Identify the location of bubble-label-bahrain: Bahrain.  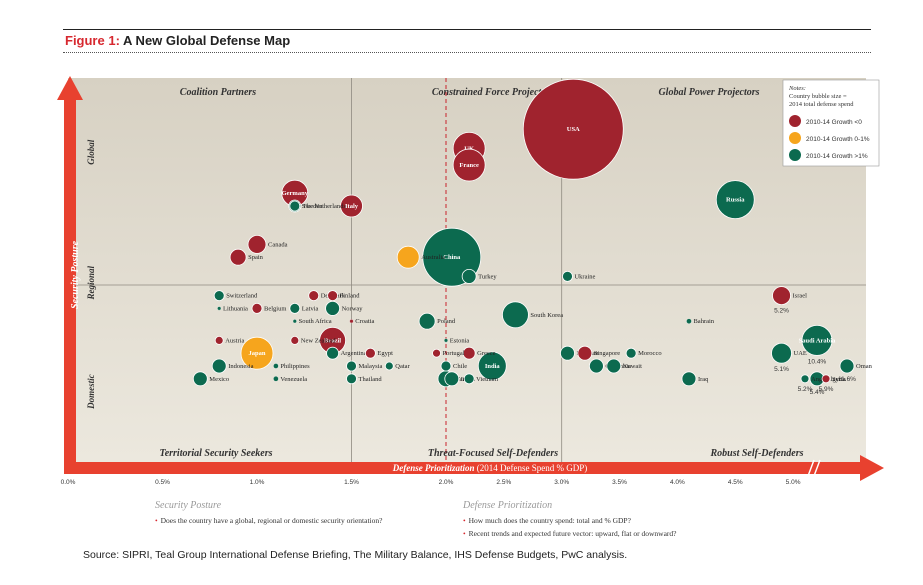
(703, 321).